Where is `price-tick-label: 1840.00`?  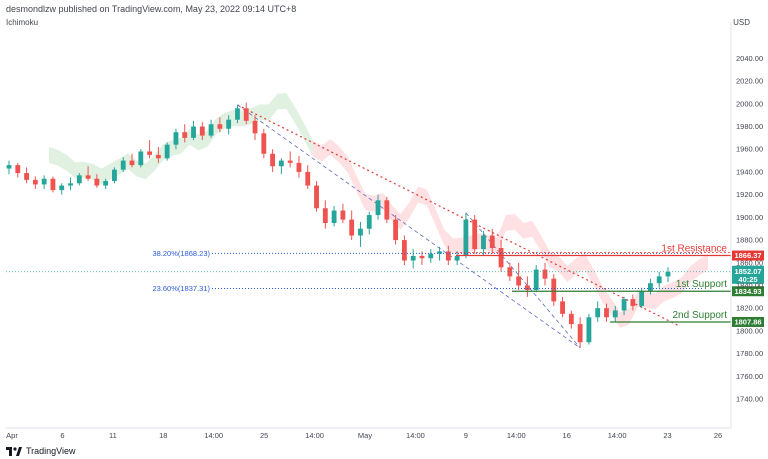
price-tick-label: 1840.00 is located at coordinates (749, 285).